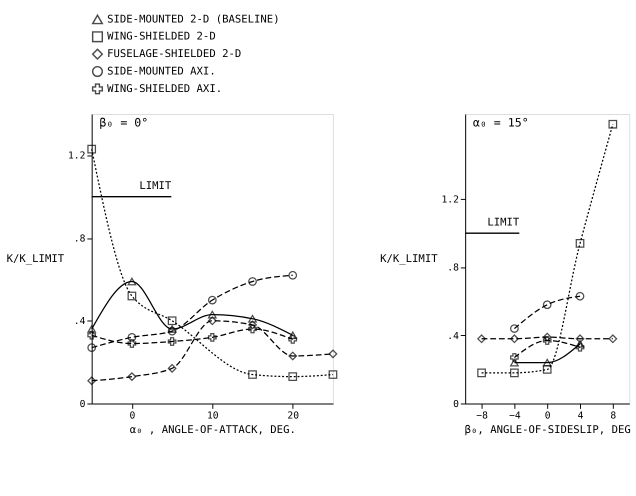  Describe the element at coordinates (547, 429) in the screenshot. I see `x-axis-title: β₀, ANGLE-OF-SIDESLIP, DEG` at that location.